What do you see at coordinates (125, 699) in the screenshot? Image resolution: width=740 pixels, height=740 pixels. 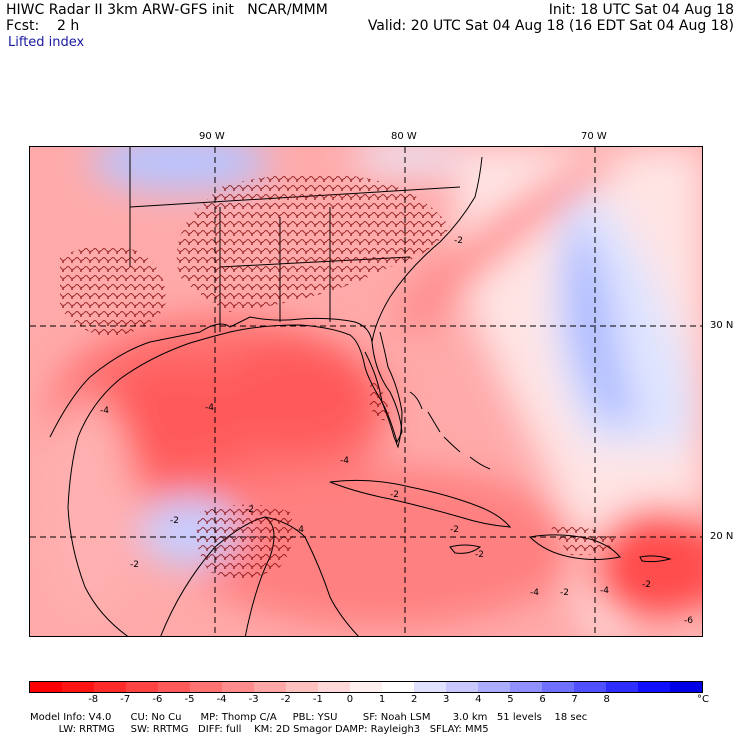 I see `colorbar-tick-label: -7` at bounding box center [125, 699].